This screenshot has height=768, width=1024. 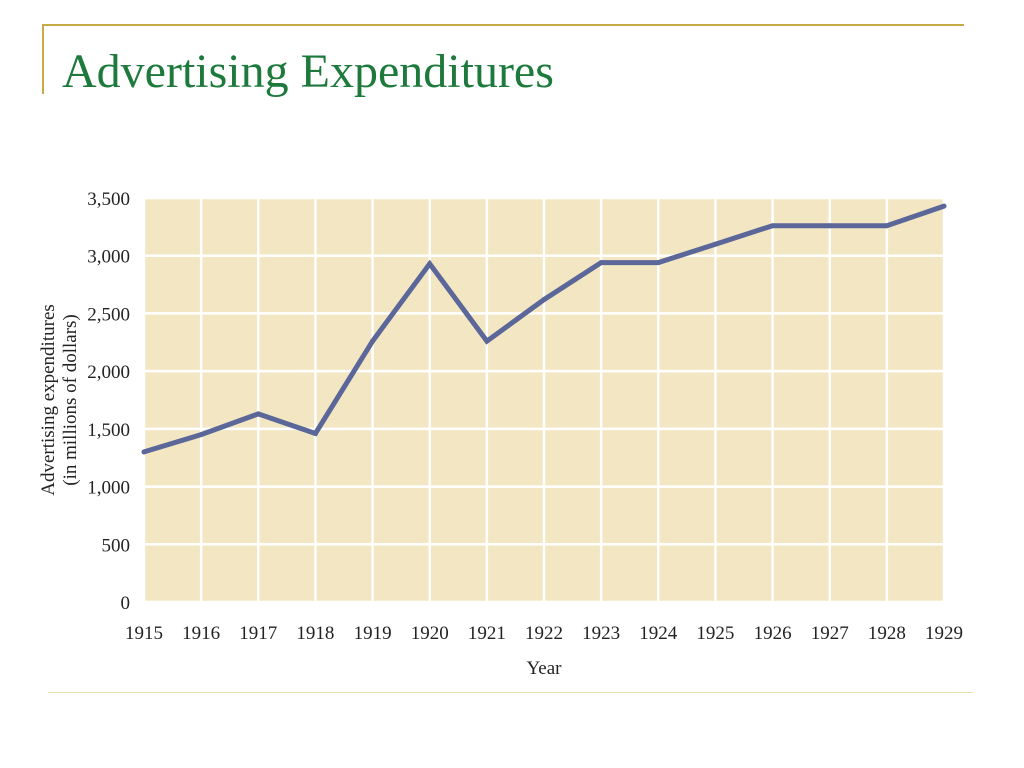 I want to click on y-tick-label: 2,000, so click(x=108, y=372).